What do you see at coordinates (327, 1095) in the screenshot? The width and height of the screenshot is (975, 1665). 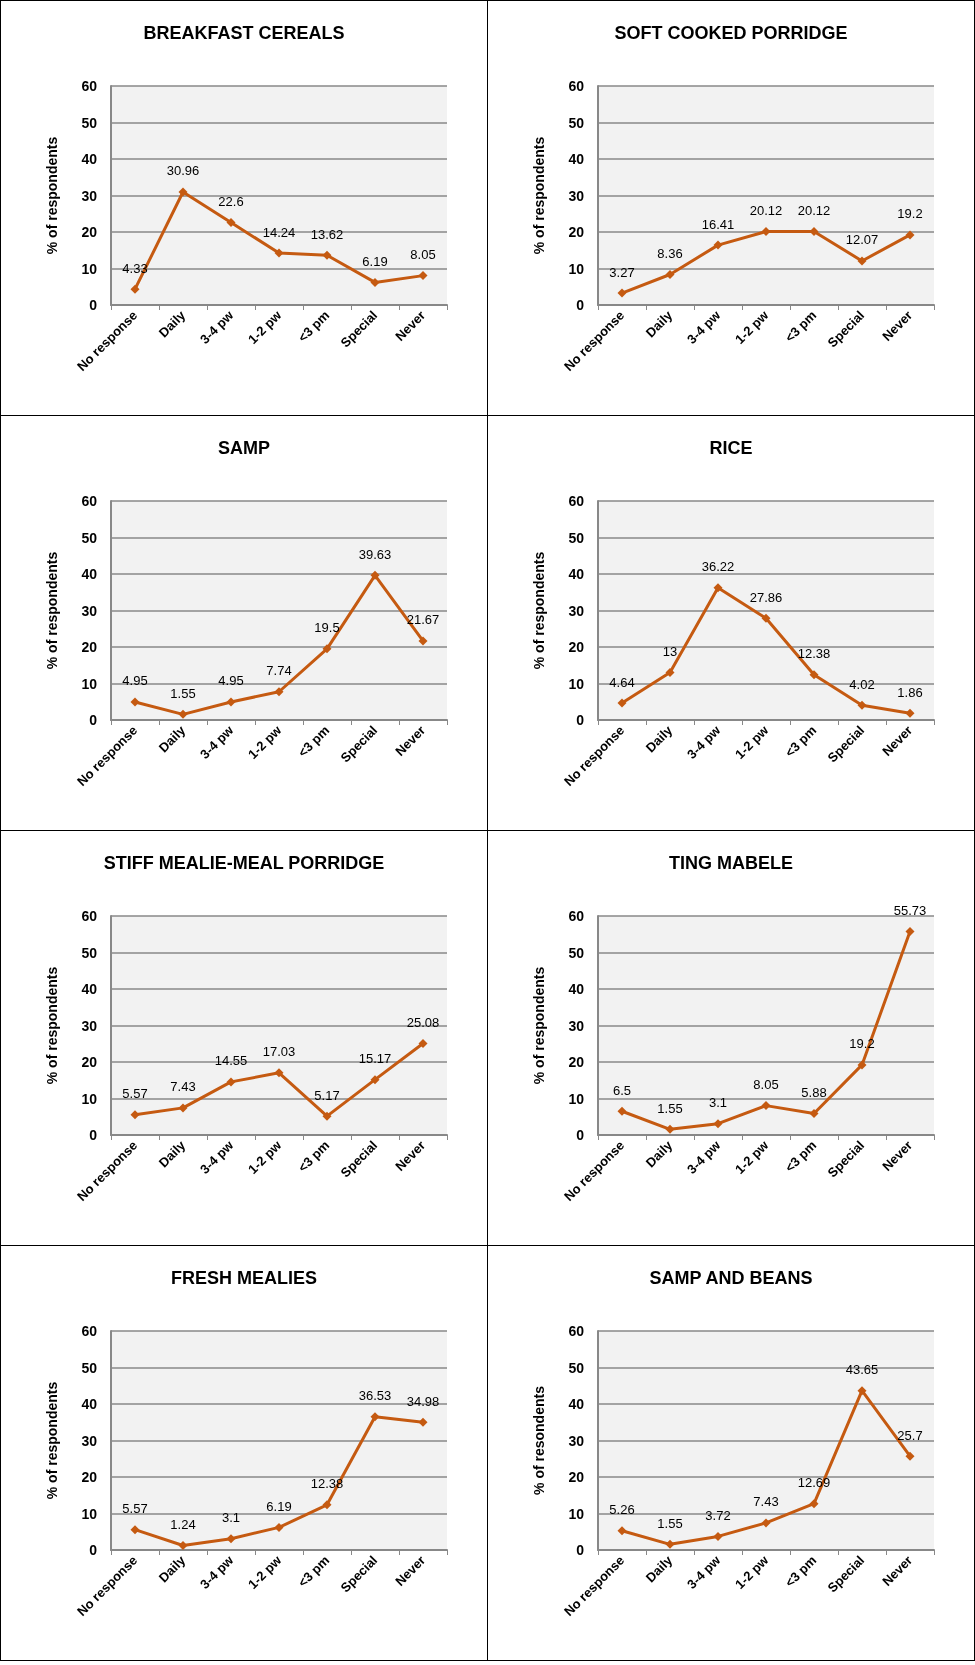 I see `data-label: 5.17` at bounding box center [327, 1095].